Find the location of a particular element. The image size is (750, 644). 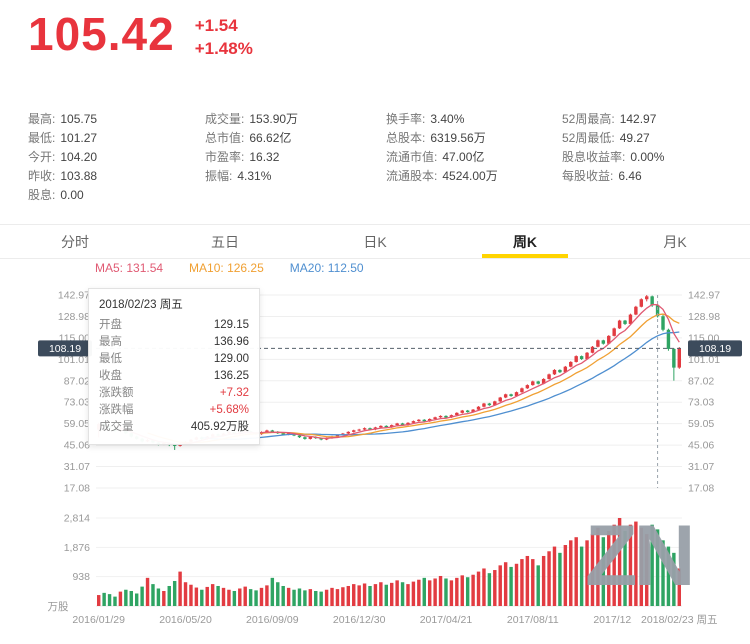

tooltip-label: 涨跌额 is located at coordinates (116, 393).